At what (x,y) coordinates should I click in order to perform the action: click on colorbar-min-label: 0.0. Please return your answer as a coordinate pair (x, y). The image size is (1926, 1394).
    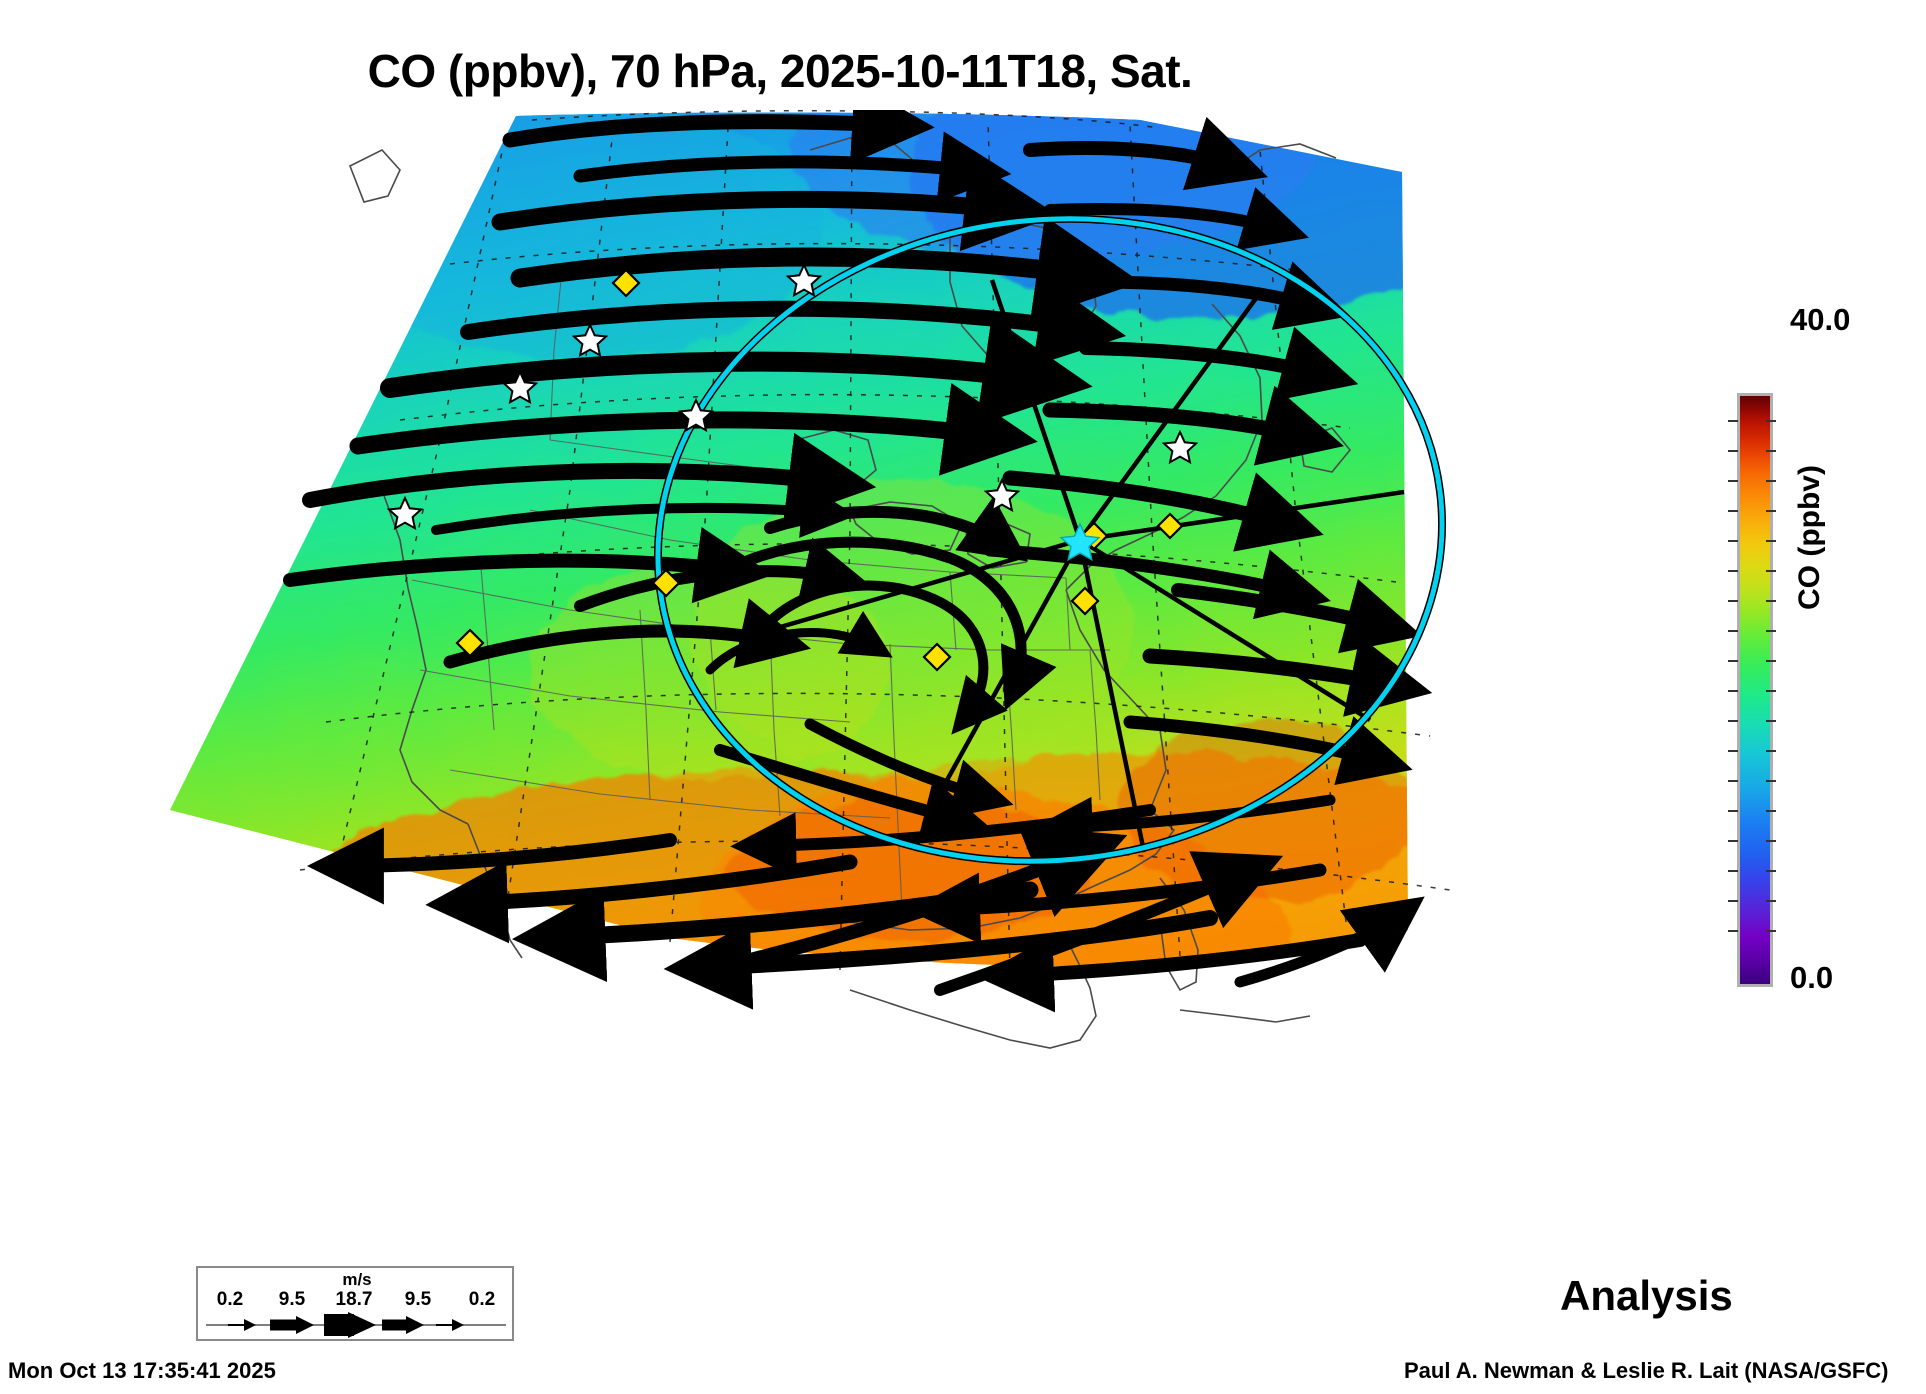
    Looking at the image, I should click on (1812, 977).